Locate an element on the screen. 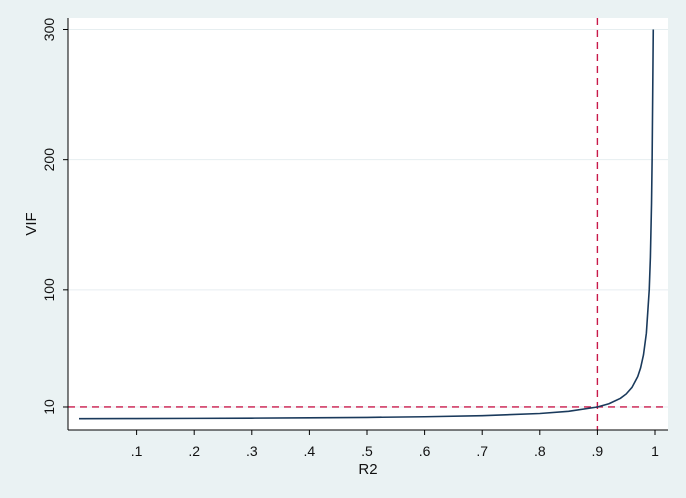  x-axis-ticks: .1 .2 .3 .4 .5 .6 .7 .8 .9 1 is located at coordinates (395, 444).